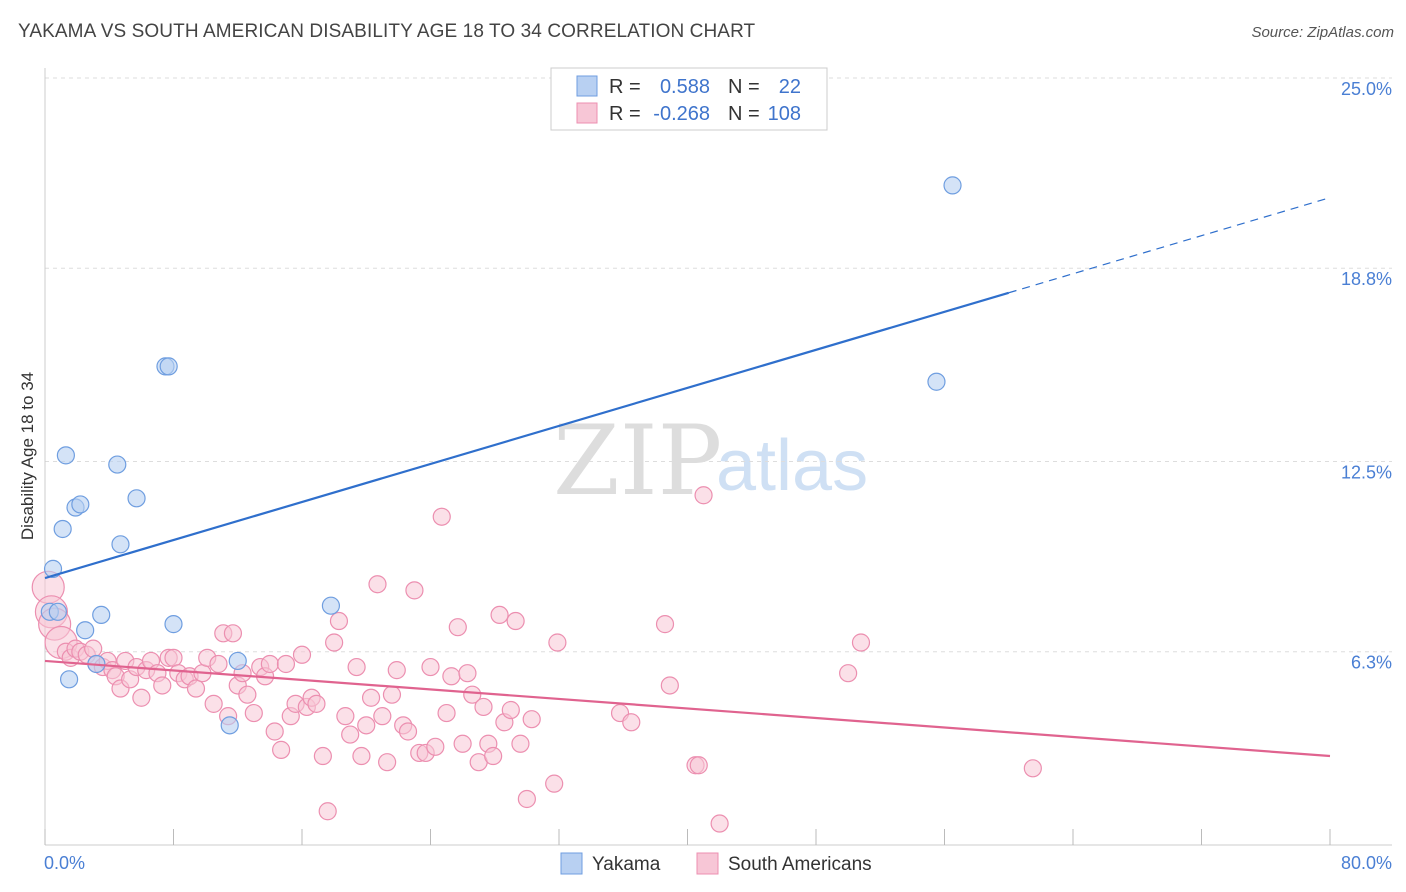 This screenshot has width=1406, height=892. What do you see at coordinates (1322, 32) in the screenshot?
I see `source-credit: Source: ZipAtlas.com` at bounding box center [1322, 32].